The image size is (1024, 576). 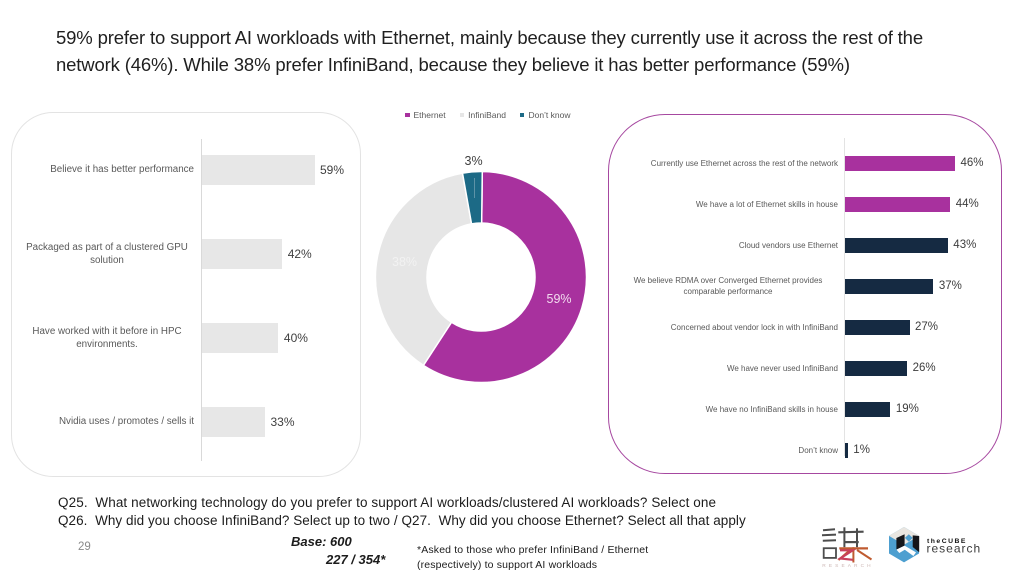 What do you see at coordinates (954, 548) in the screenshot?
I see `svg-text: research` at bounding box center [954, 548].